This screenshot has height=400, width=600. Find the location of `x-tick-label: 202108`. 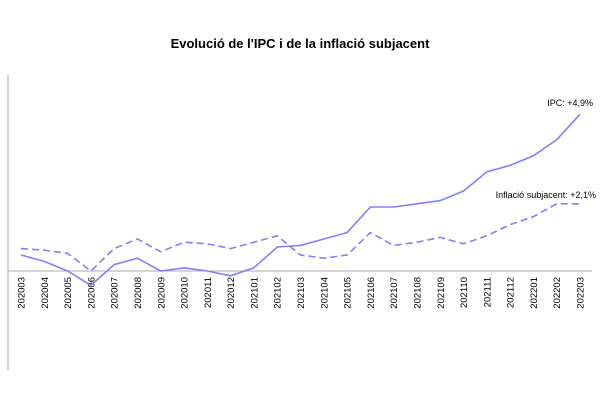

x-tick-label: 202108 is located at coordinates (417, 293).